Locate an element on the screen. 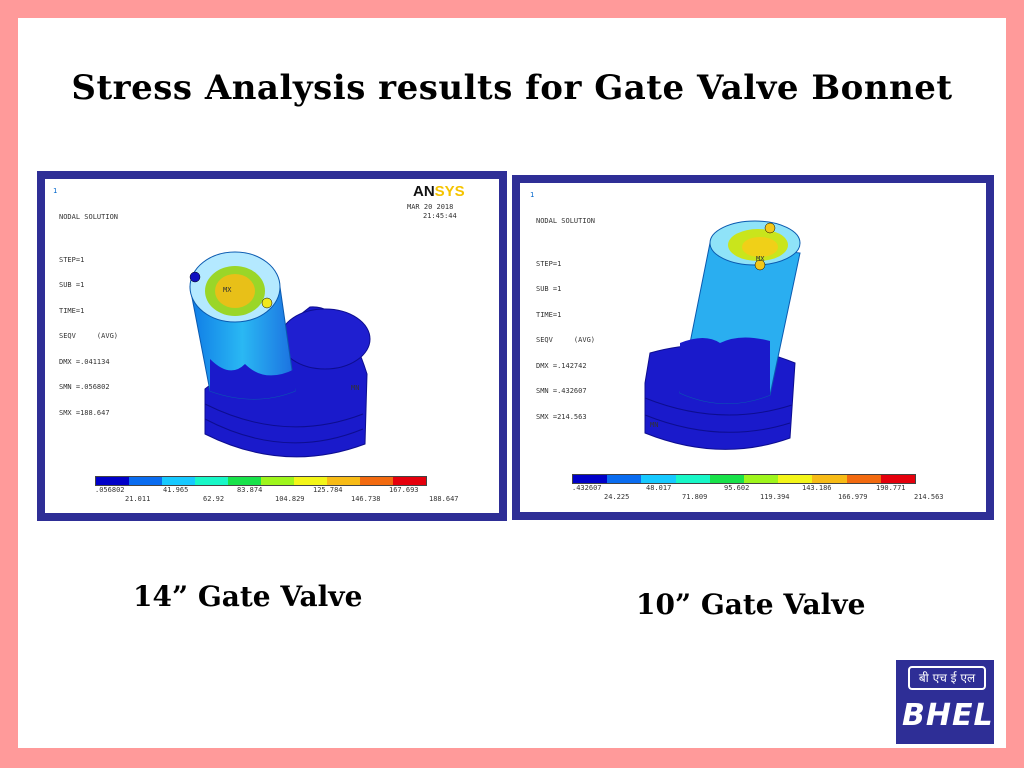  left-legend-bottom-1: 62.92 is located at coordinates (214, 499).